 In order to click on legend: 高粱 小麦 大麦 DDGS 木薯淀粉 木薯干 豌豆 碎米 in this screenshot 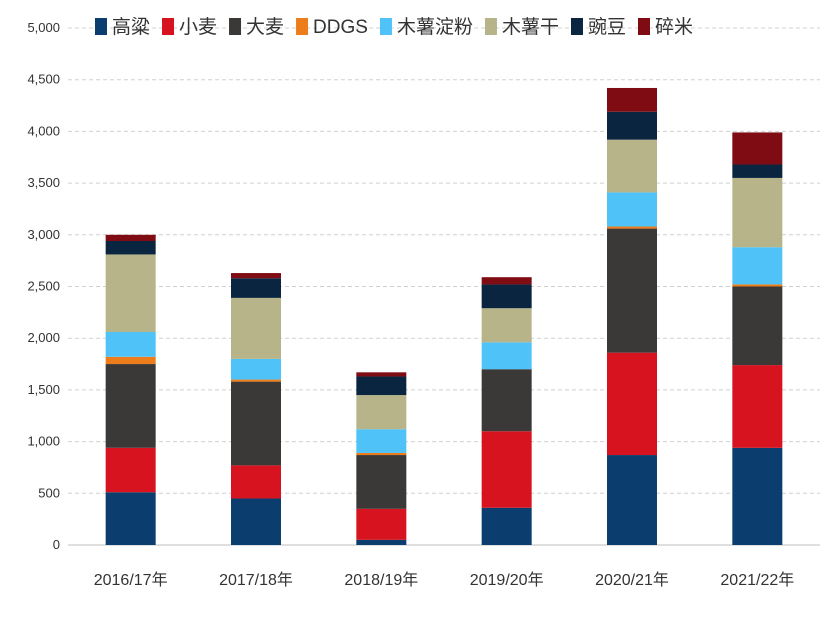, I will do `click(394, 27)`.